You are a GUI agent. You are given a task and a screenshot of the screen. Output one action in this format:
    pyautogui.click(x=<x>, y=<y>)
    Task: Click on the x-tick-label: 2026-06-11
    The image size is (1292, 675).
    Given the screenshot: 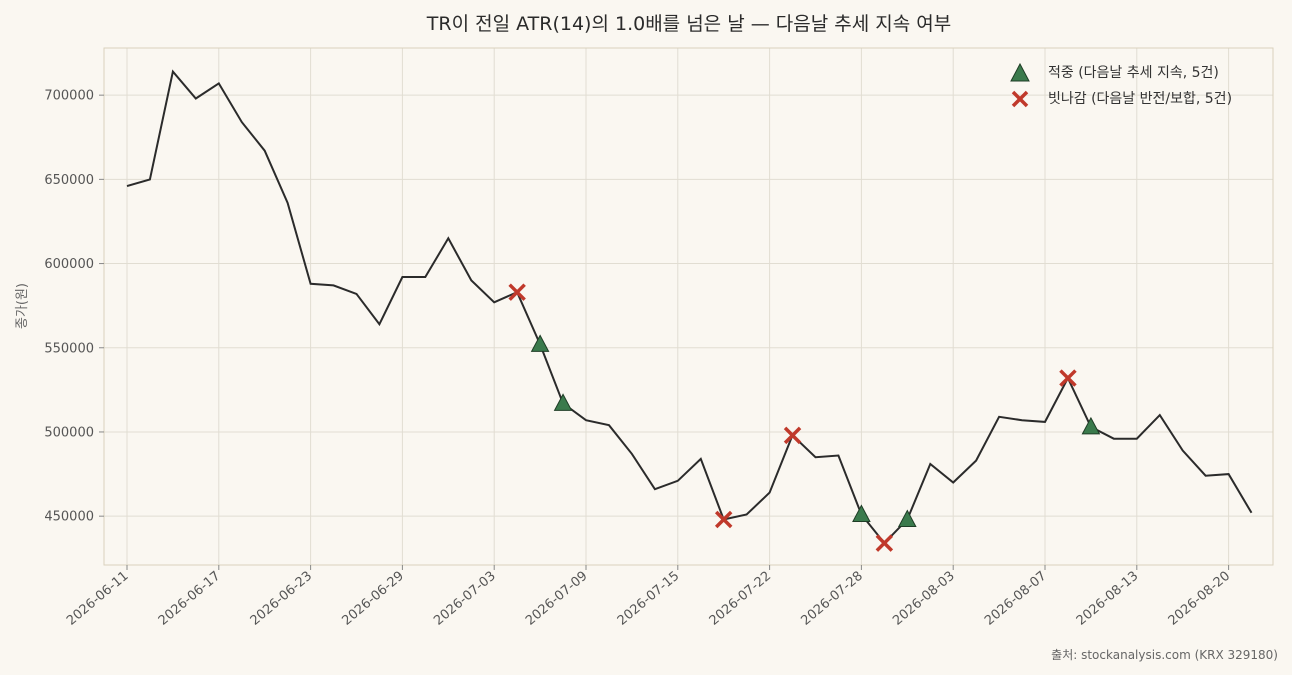 What is the action you would take?
    pyautogui.click(x=98, y=599)
    